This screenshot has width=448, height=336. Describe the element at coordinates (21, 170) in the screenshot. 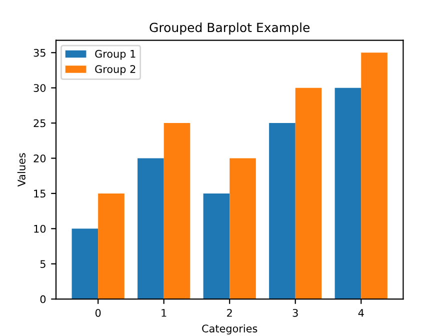

I see `y-axis-title: Values` at that location.